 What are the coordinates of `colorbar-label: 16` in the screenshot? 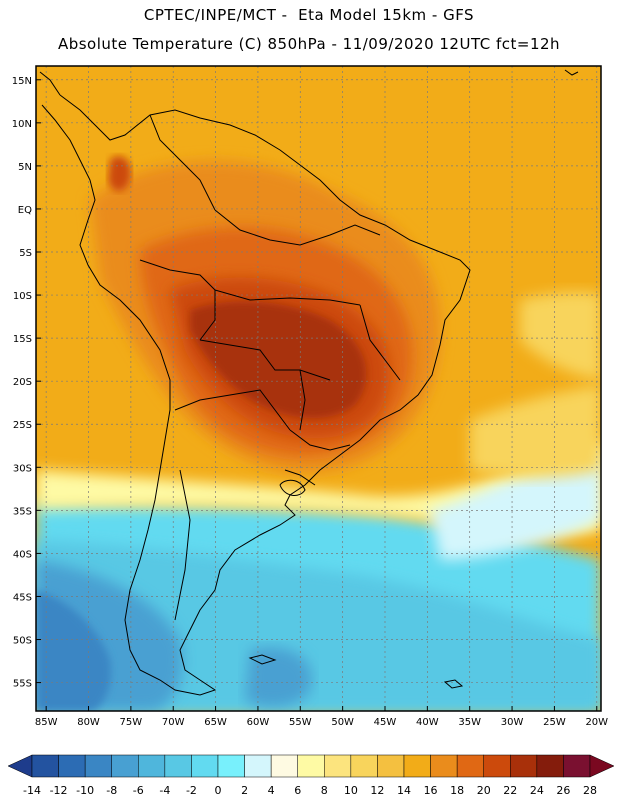 It's located at (431, 790).